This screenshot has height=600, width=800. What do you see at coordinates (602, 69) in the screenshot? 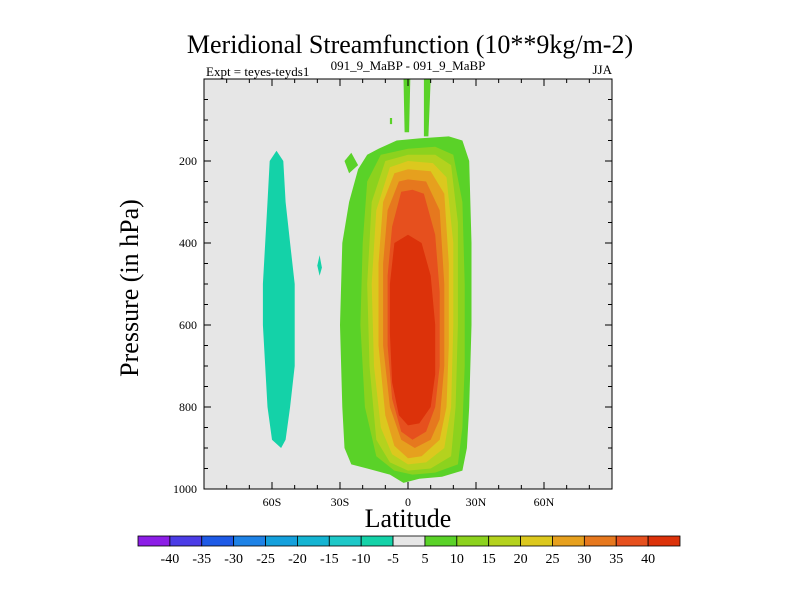
I see `season-label: JJA` at bounding box center [602, 69].